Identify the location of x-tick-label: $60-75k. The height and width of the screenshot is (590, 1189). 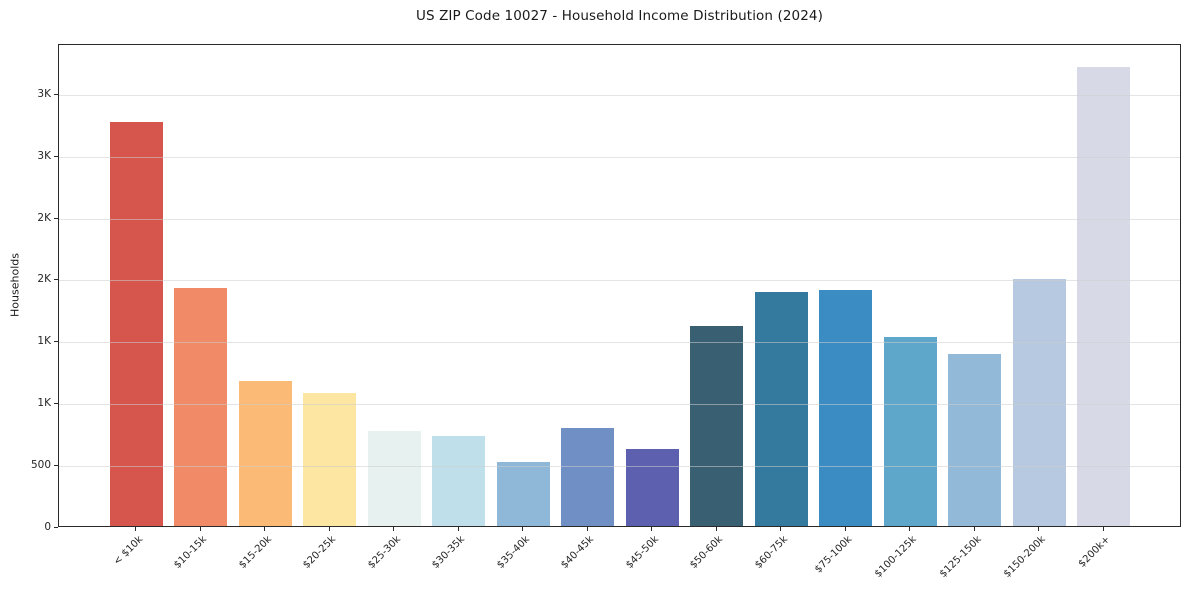
(771, 552).